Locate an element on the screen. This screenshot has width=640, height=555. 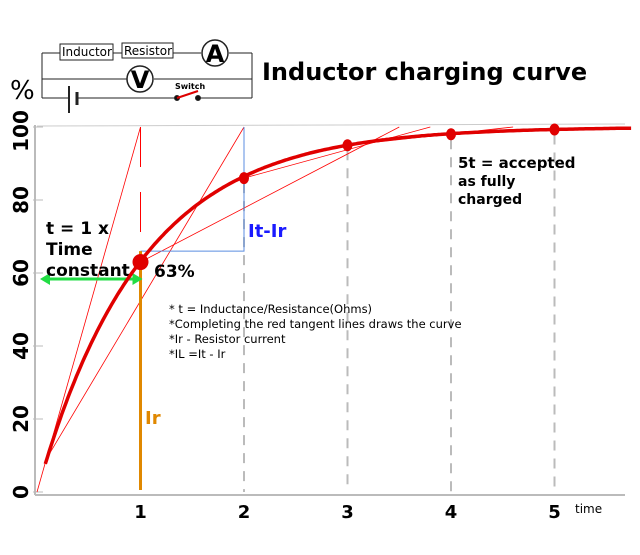
note-line: *Ir - Resistor current is located at coordinates (227, 339).